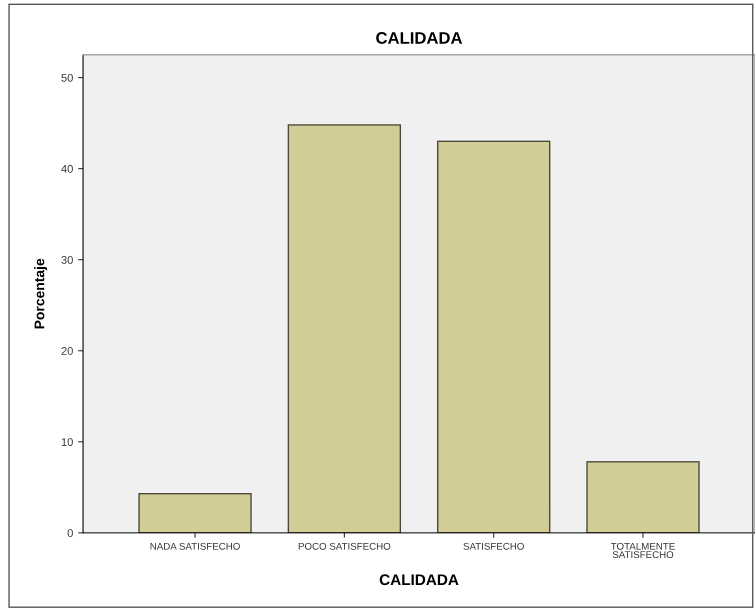 This screenshot has height=609, width=755. Describe the element at coordinates (419, 38) in the screenshot. I see `chart-title: CALIDADA` at that location.